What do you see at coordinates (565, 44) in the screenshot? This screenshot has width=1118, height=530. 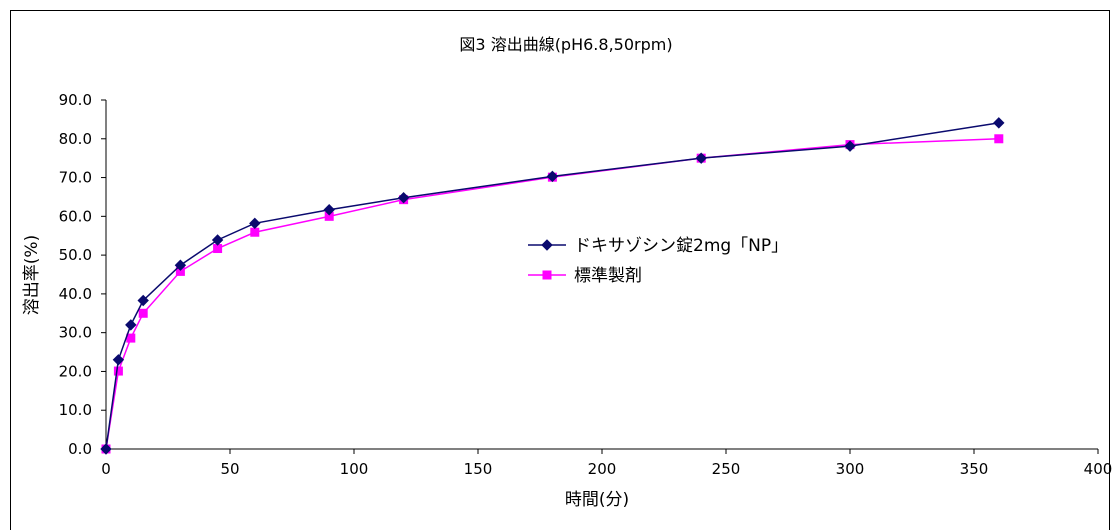 I see `chart-title: 図3 溶出曲線(pH6.8,50rpm)` at bounding box center [565, 44].